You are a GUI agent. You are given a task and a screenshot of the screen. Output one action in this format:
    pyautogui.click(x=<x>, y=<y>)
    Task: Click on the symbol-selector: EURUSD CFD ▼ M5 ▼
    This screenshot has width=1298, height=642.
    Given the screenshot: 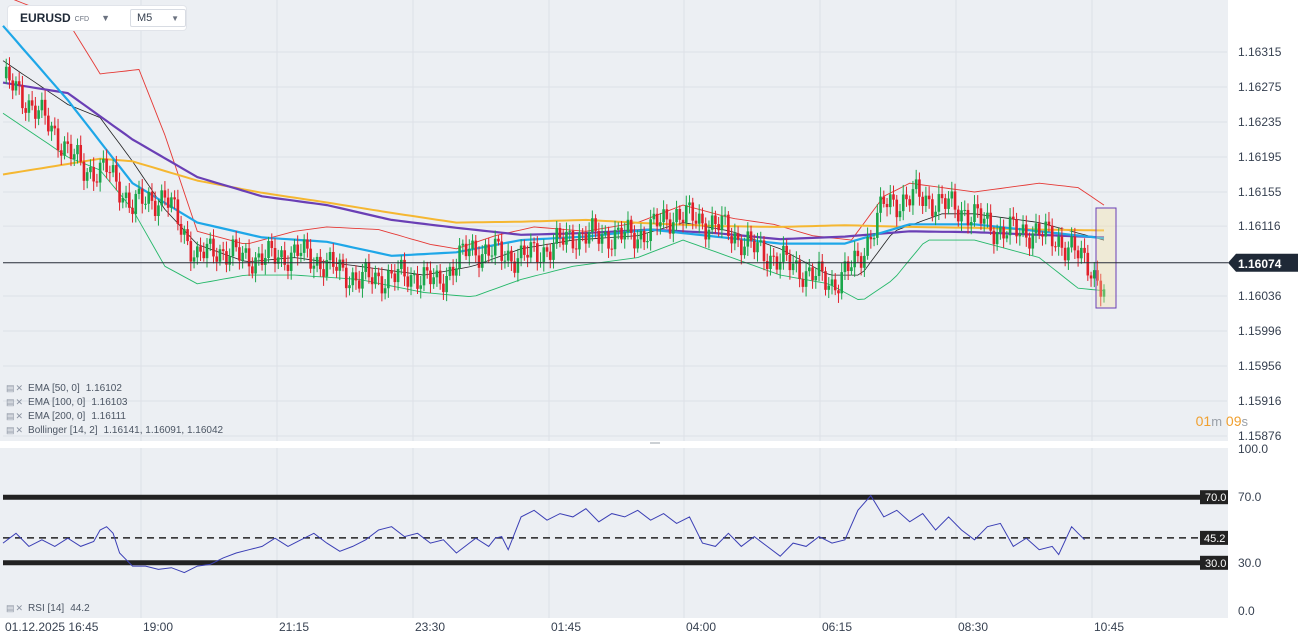 What is the action you would take?
    pyautogui.click(x=97, y=18)
    